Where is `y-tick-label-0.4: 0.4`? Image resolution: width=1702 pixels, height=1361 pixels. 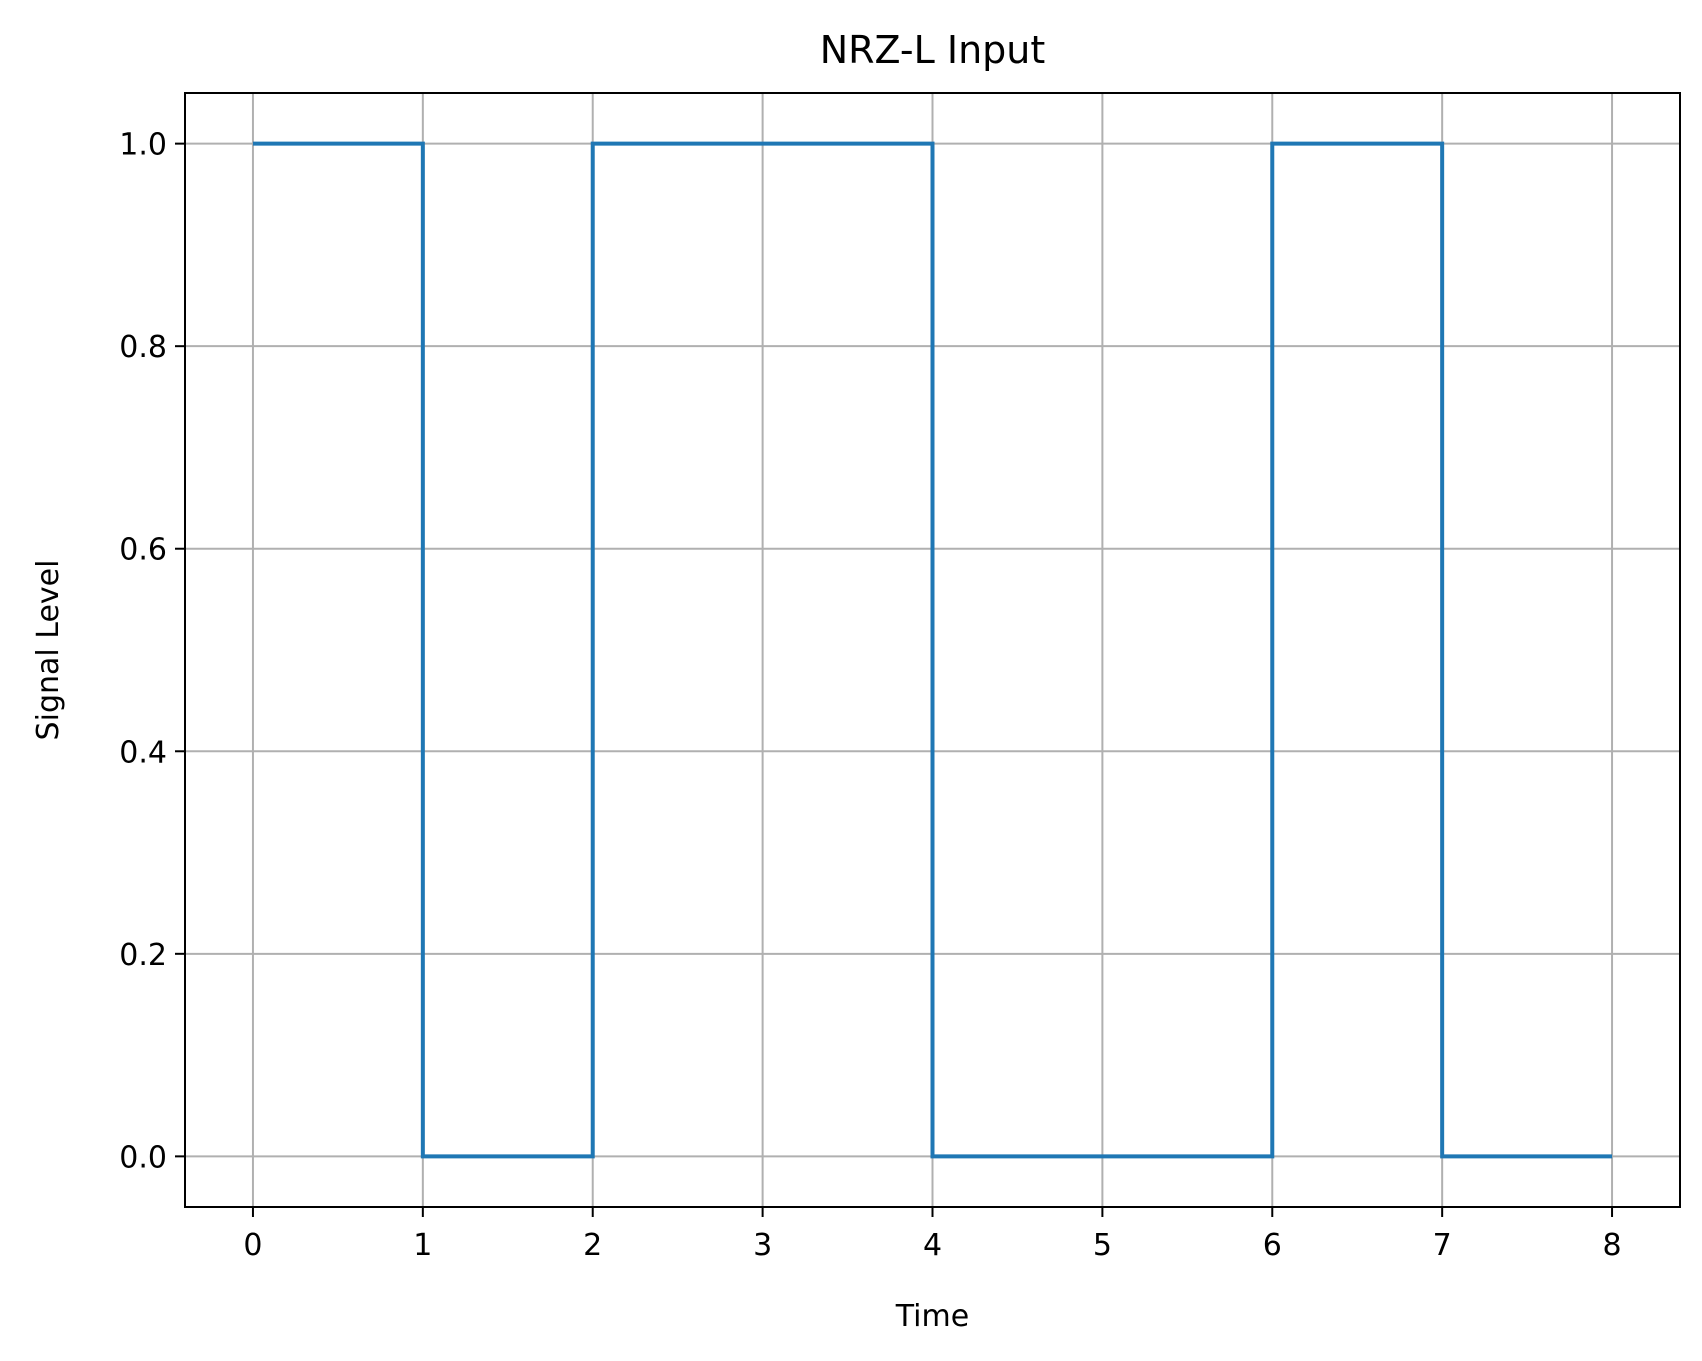
y-tick-label-0.4: 0.4 is located at coordinates (143, 752).